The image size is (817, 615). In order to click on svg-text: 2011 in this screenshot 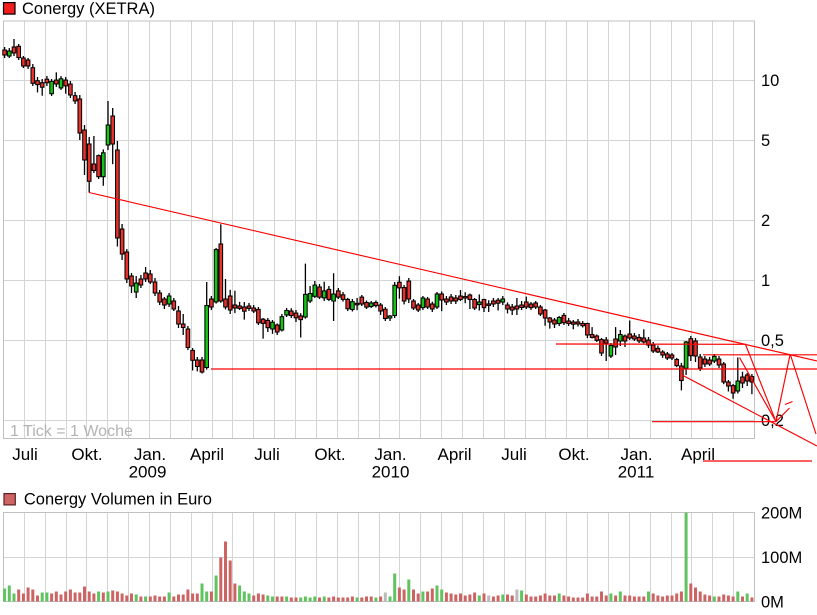, I will do `click(636, 472)`.